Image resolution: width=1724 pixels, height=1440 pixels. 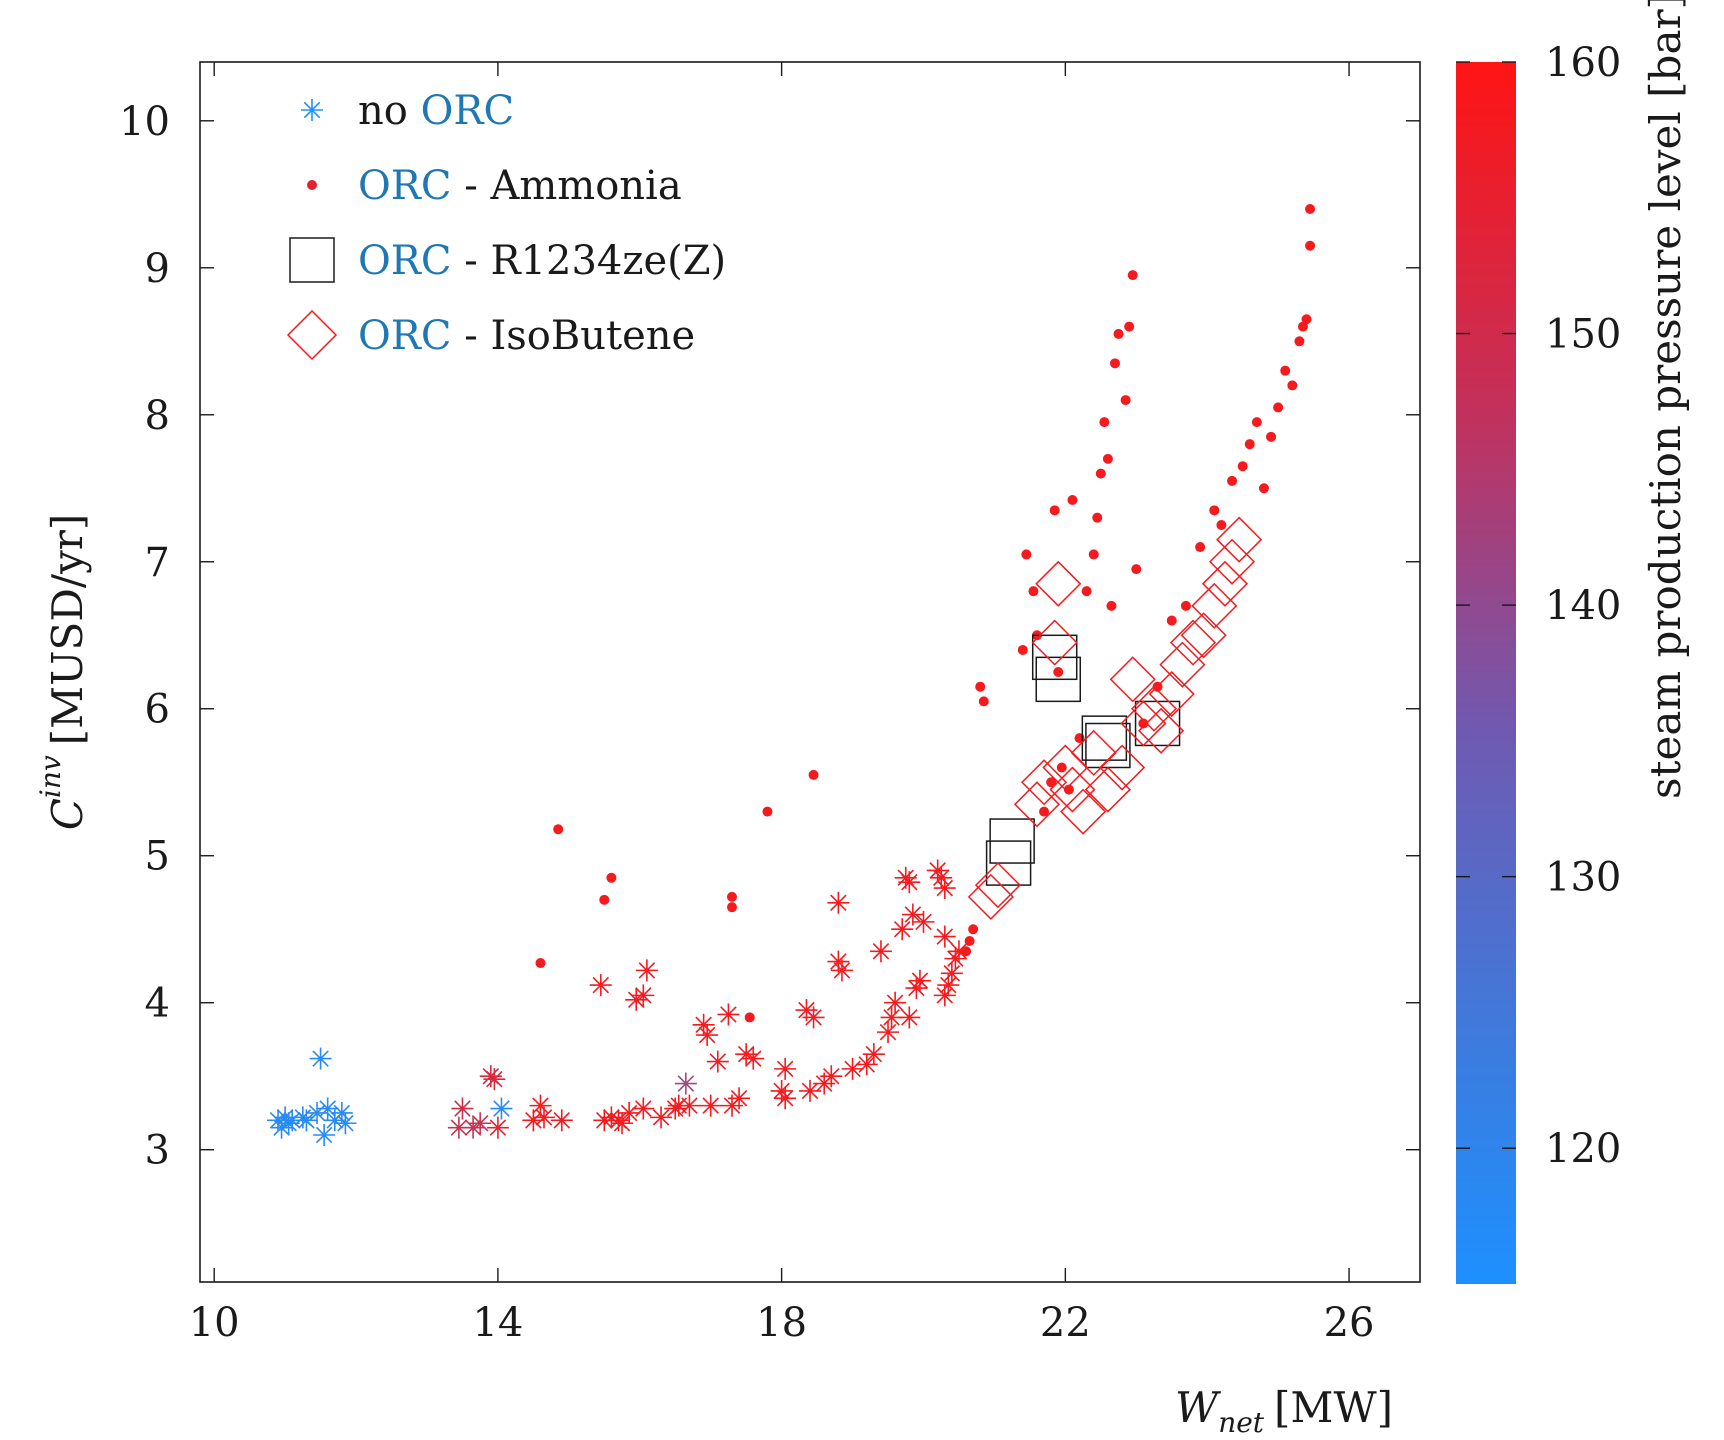 I want to click on colorbar-tick-label: 120, so click(x=1583, y=1149).